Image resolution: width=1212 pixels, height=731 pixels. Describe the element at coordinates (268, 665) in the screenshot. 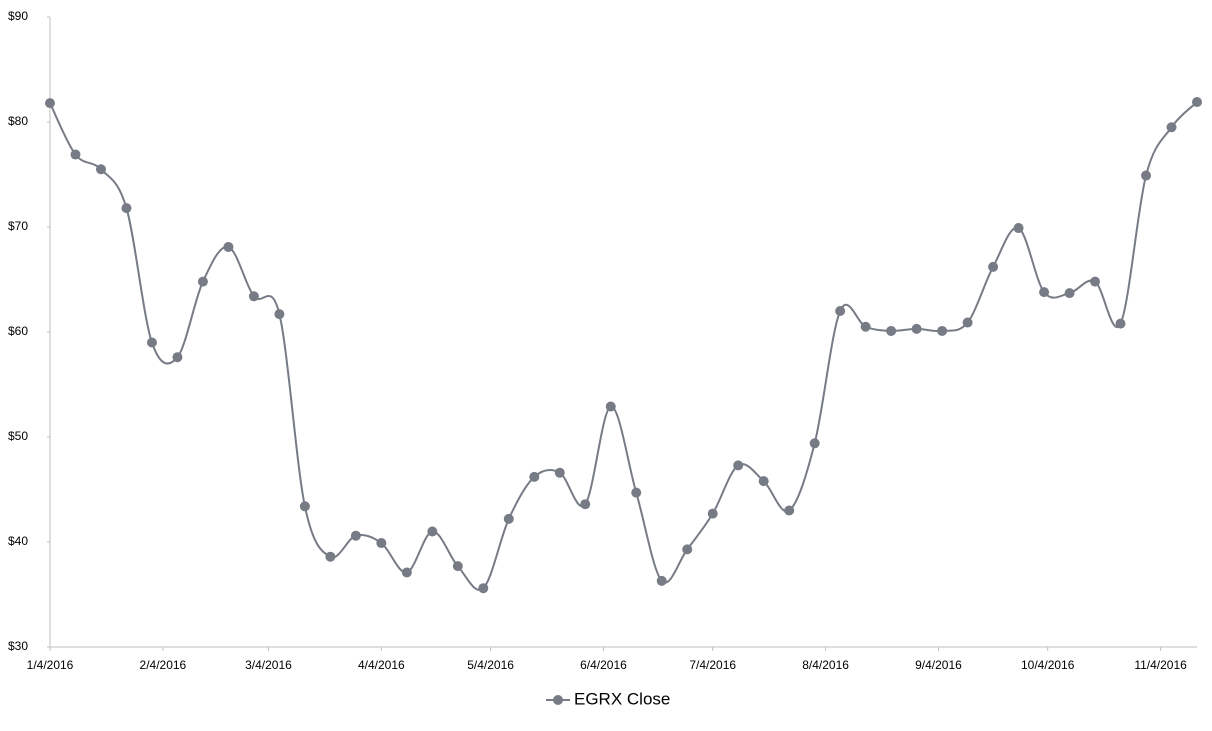

I see `x-tick-label: 3/4/2016` at that location.